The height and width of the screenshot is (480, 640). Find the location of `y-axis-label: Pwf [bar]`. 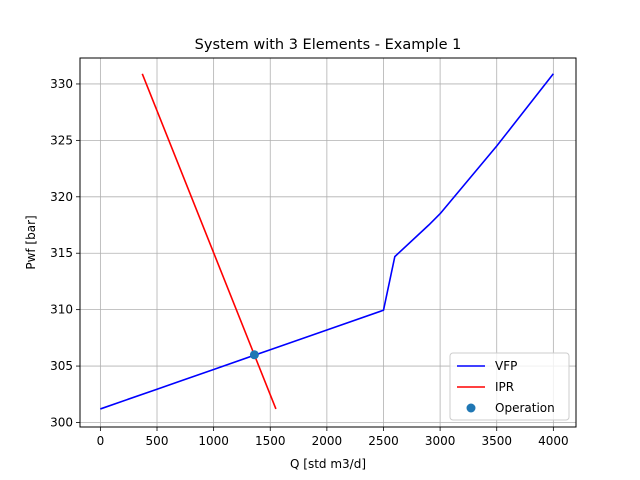

y-axis-label: Pwf [bar] is located at coordinates (31, 242).